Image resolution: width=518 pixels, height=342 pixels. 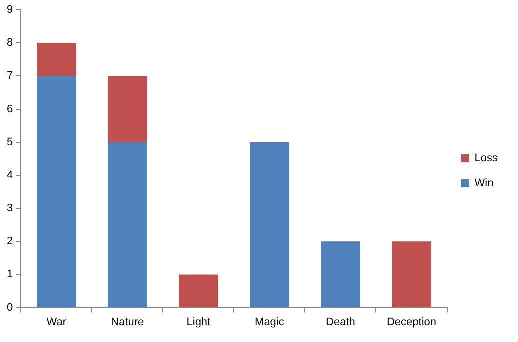 What do you see at coordinates (10, 175) in the screenshot?
I see `y-tick-label: 4` at bounding box center [10, 175].